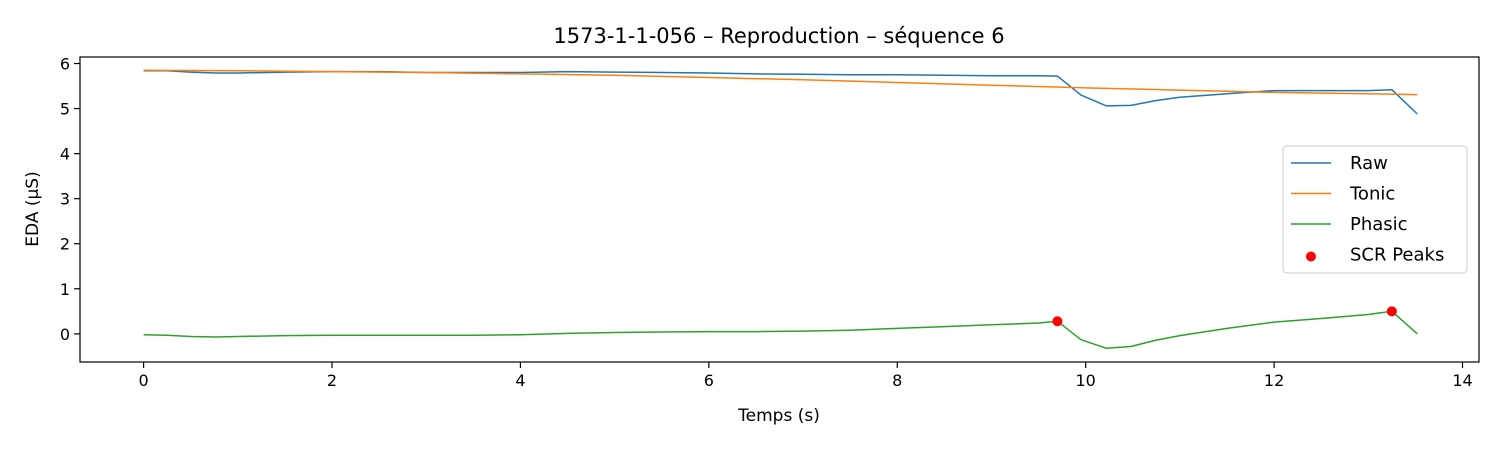 The width and height of the screenshot is (1500, 450). What do you see at coordinates (780, 82) in the screenshot?
I see `series-line-tonic` at bounding box center [780, 82].